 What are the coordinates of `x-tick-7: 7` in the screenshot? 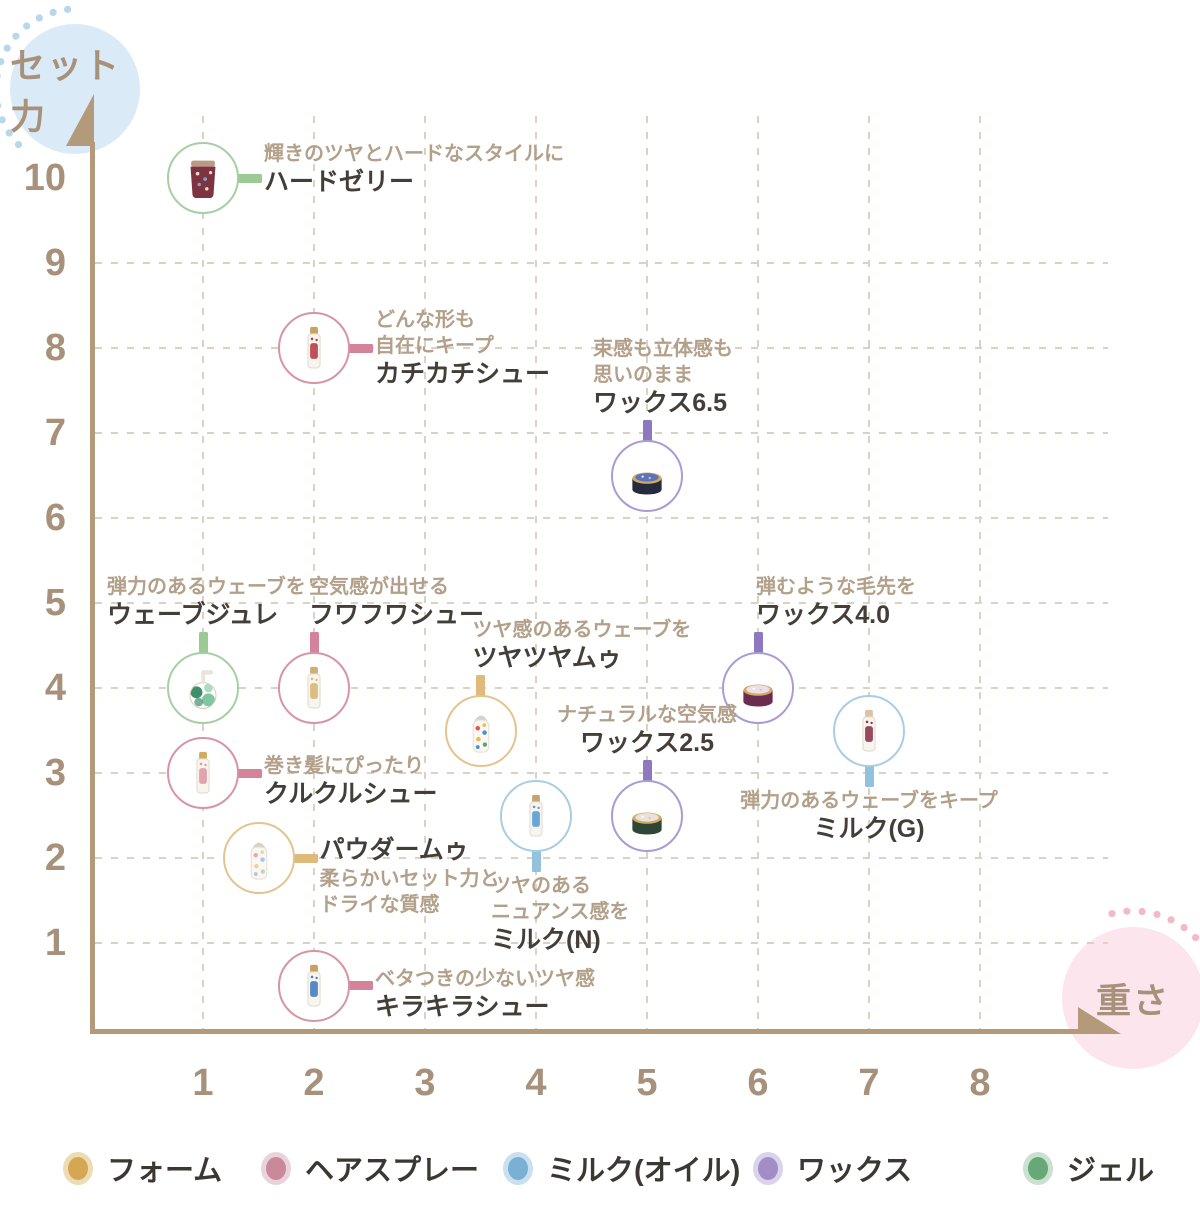 It's located at (869, 1083).